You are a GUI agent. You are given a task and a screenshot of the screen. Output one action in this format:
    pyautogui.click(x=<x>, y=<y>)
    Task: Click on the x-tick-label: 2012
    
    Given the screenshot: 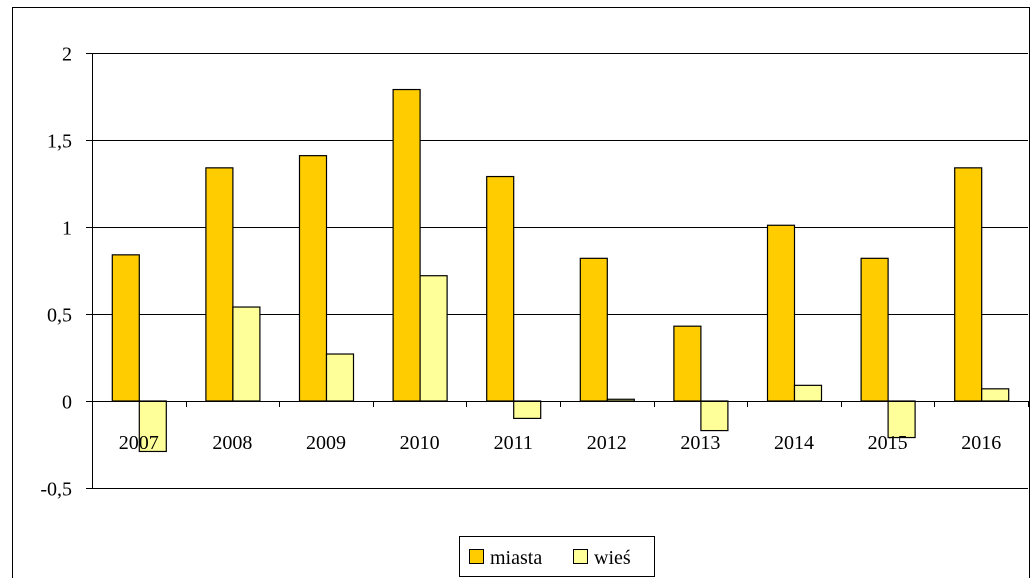 What is the action you would take?
    pyautogui.click(x=607, y=443)
    